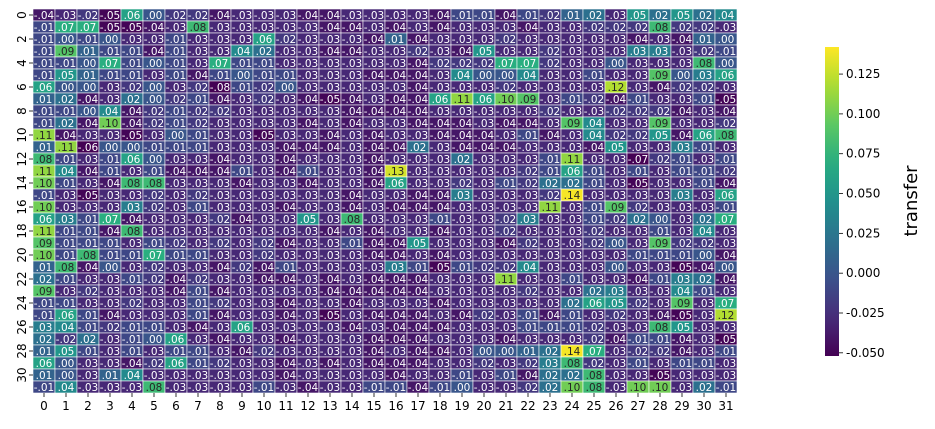 The image size is (935, 429). What do you see at coordinates (660, 124) in the screenshot?
I see `heatmap-cell-label: .09` at bounding box center [660, 124].